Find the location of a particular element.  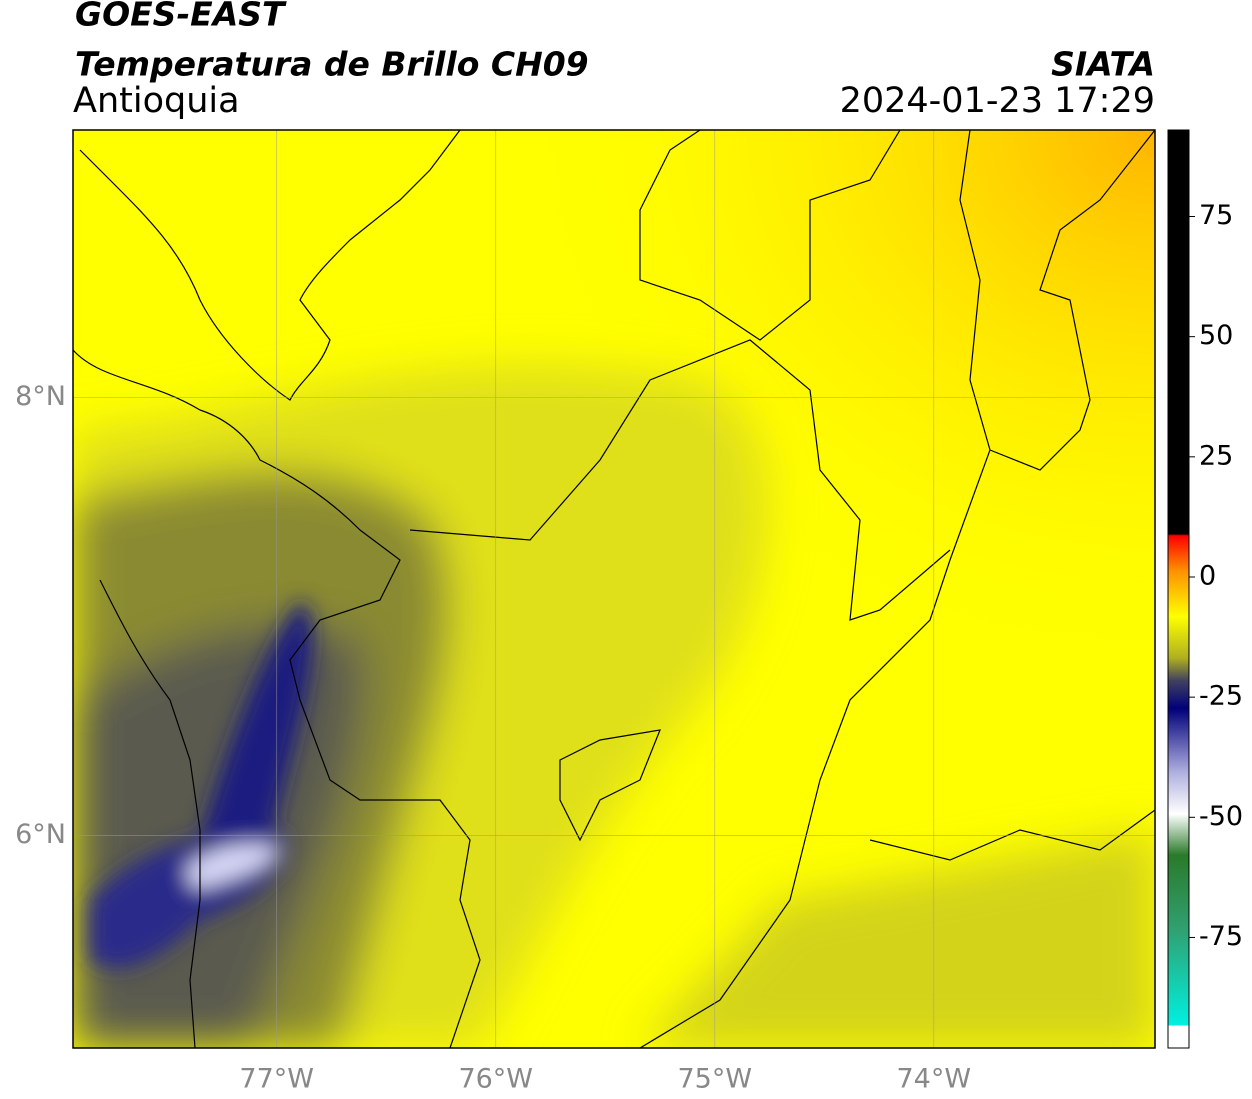

source: SIATA is located at coordinates (1103, 64).